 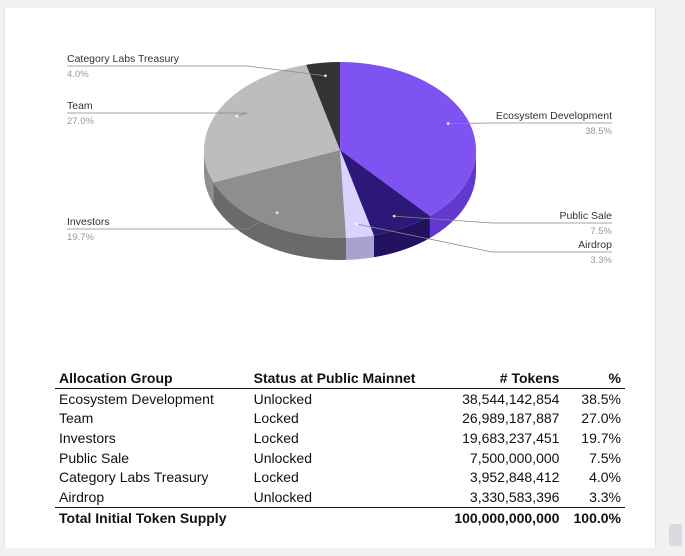 What do you see at coordinates (340, 497) in the screenshot?
I see `table-row: Airdrop Unlocked 3,330,583,396 3.3%` at bounding box center [340, 497].